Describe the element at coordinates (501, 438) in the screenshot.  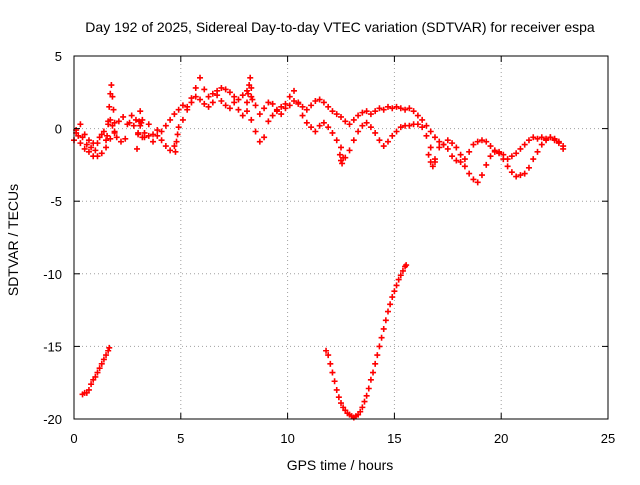
I see `x-tick-label: 20` at that location.